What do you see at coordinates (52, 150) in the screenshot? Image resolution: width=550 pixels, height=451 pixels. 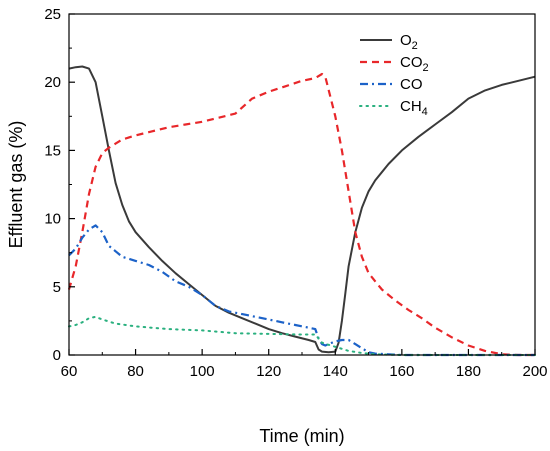 I see `y-tick-label: 15` at bounding box center [52, 150].